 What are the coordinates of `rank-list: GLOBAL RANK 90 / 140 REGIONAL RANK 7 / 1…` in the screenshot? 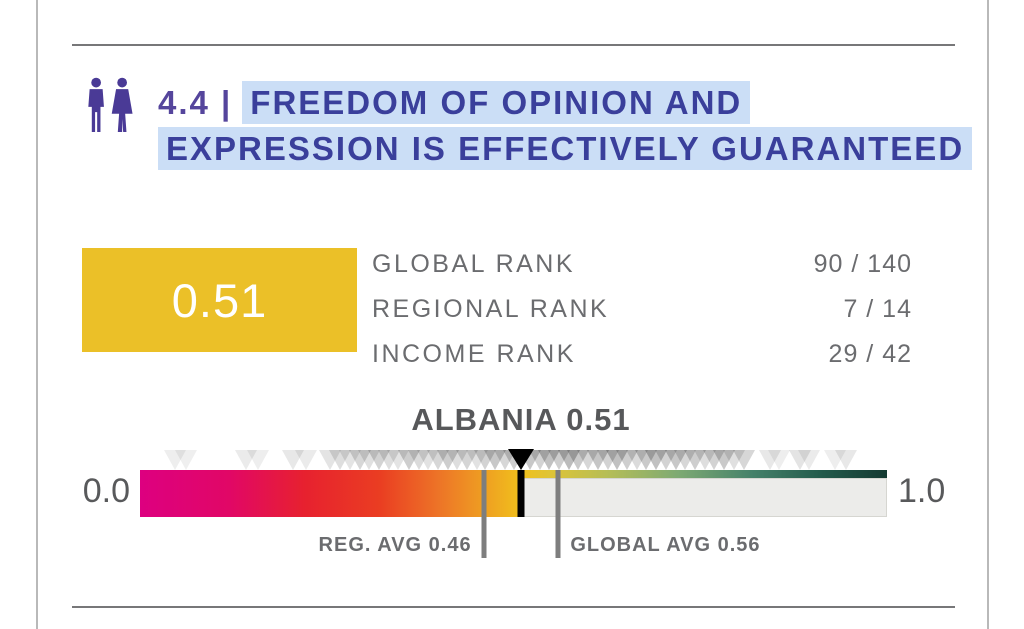 It's located at (642, 309).